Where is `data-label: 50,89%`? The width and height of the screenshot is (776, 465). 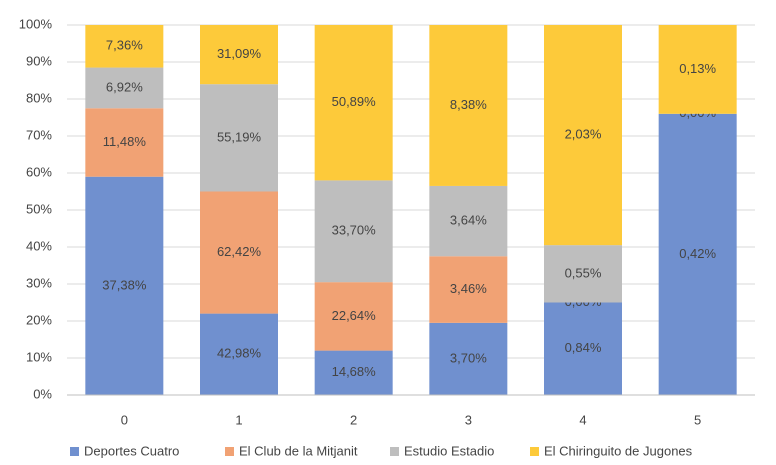 data-label: 50,89% is located at coordinates (354, 101).